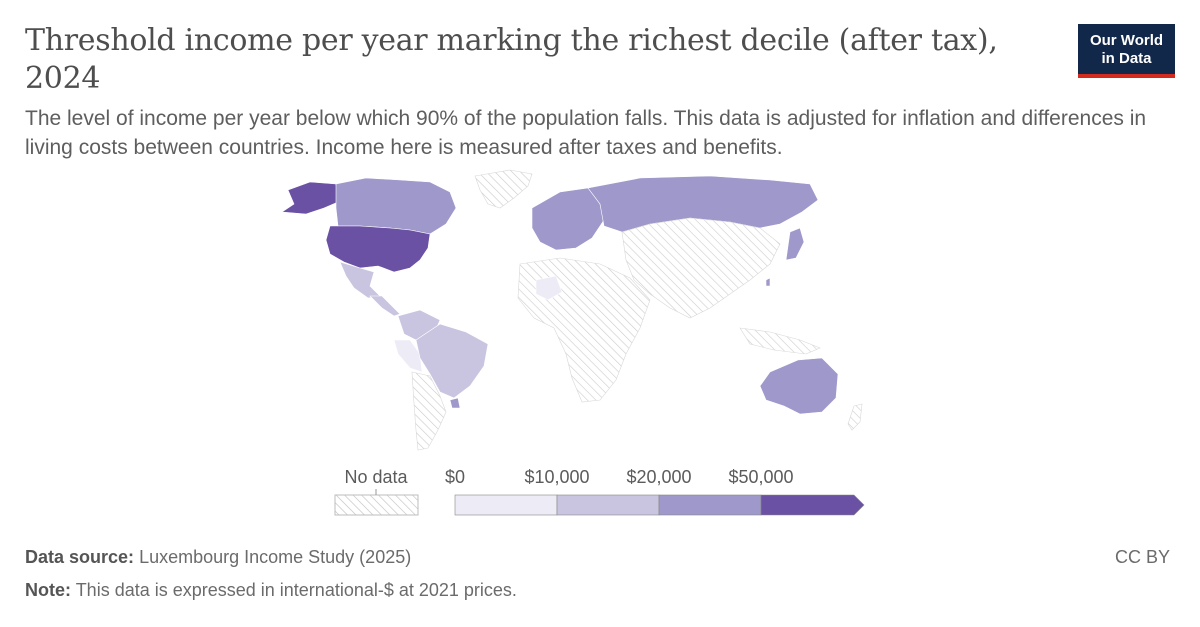 This screenshot has height=627, width=1200. What do you see at coordinates (549, 288) in the screenshot?
I see `country-west-africa-data` at bounding box center [549, 288].